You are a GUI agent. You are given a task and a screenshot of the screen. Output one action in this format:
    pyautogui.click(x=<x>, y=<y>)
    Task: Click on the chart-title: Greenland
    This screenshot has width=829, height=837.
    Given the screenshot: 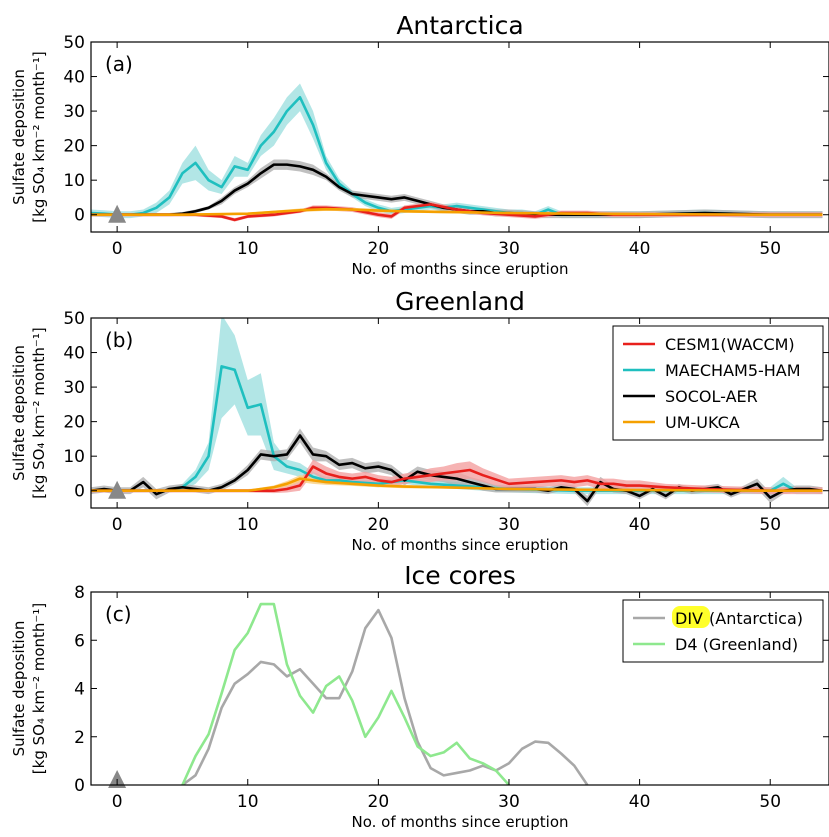 What is the action you would take?
    pyautogui.click(x=460, y=301)
    